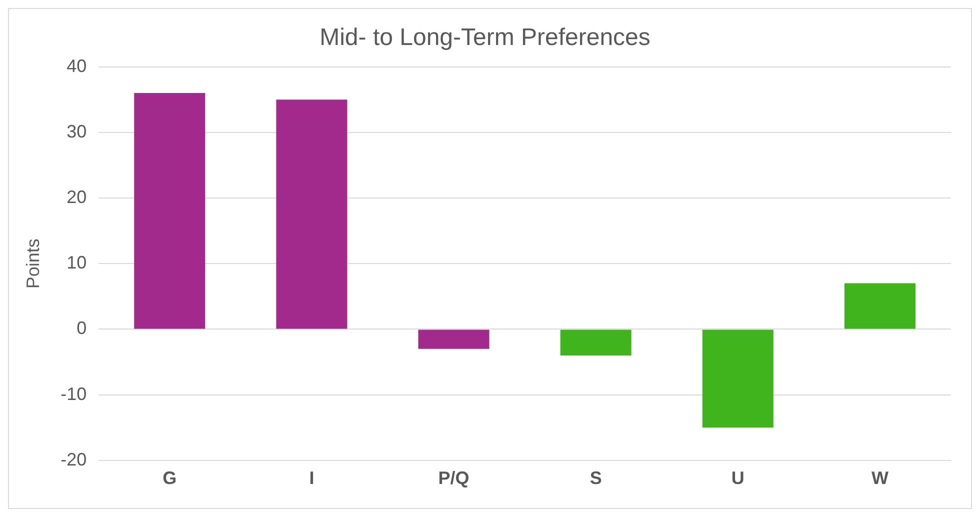 The width and height of the screenshot is (980, 517). Describe the element at coordinates (311, 478) in the screenshot. I see `x-tick-label: I` at that location.